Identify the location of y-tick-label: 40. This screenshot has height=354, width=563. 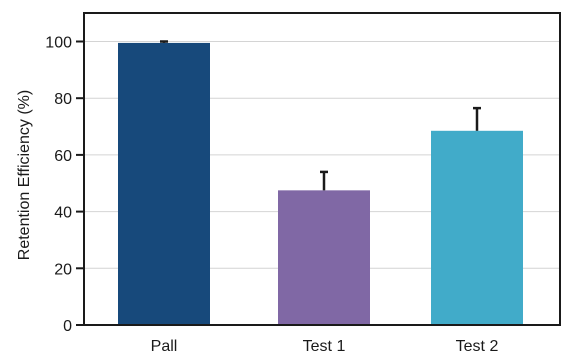
(63, 213).